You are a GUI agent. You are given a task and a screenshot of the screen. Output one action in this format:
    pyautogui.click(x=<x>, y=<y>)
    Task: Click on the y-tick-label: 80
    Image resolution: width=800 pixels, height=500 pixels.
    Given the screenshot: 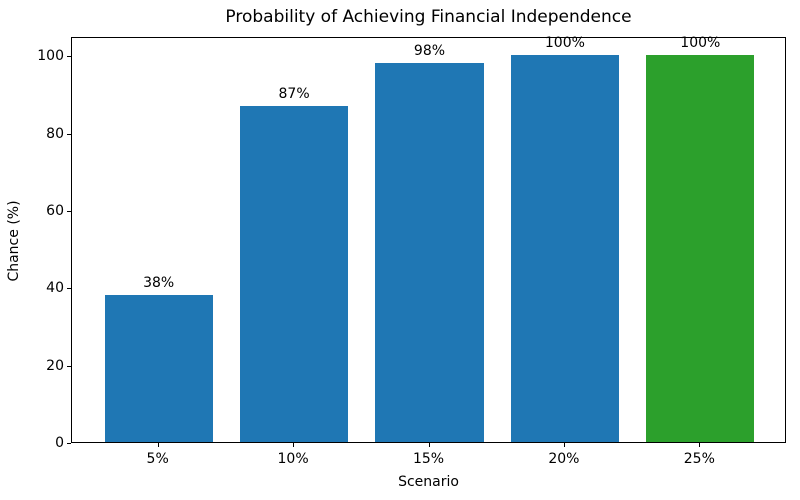 What is the action you would take?
    pyautogui.click(x=55, y=133)
    